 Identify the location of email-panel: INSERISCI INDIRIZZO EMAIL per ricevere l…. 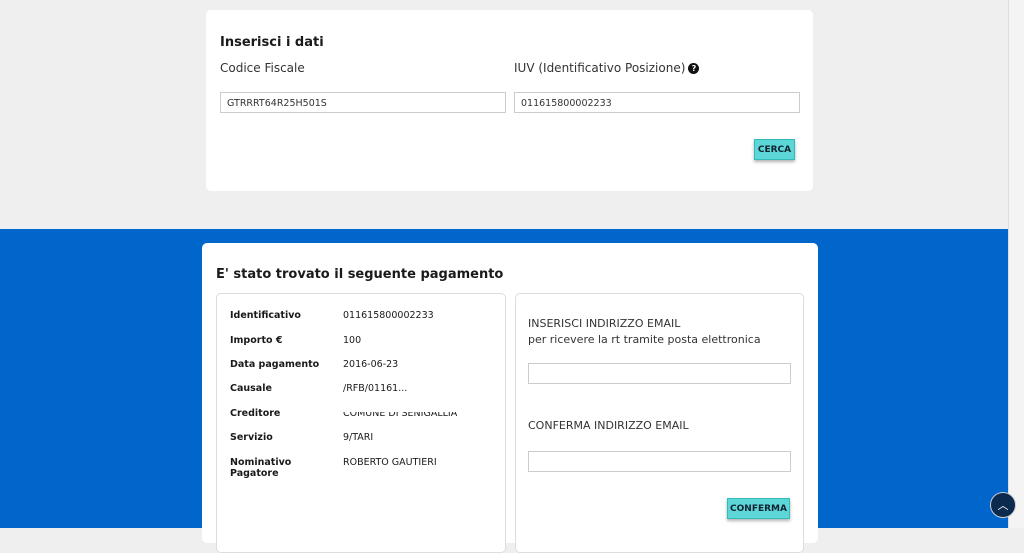
(659, 423).